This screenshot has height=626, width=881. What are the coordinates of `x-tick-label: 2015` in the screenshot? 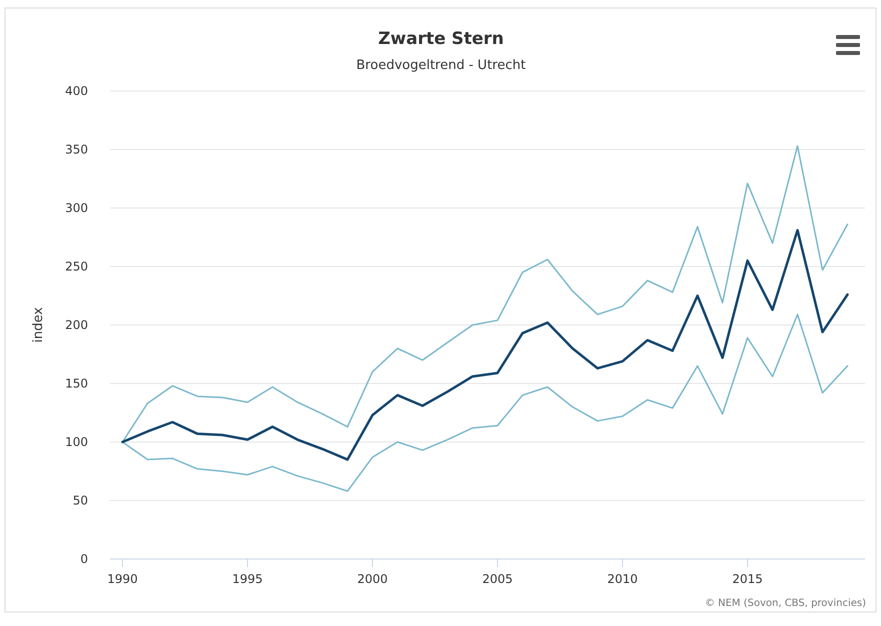 It's located at (747, 579).